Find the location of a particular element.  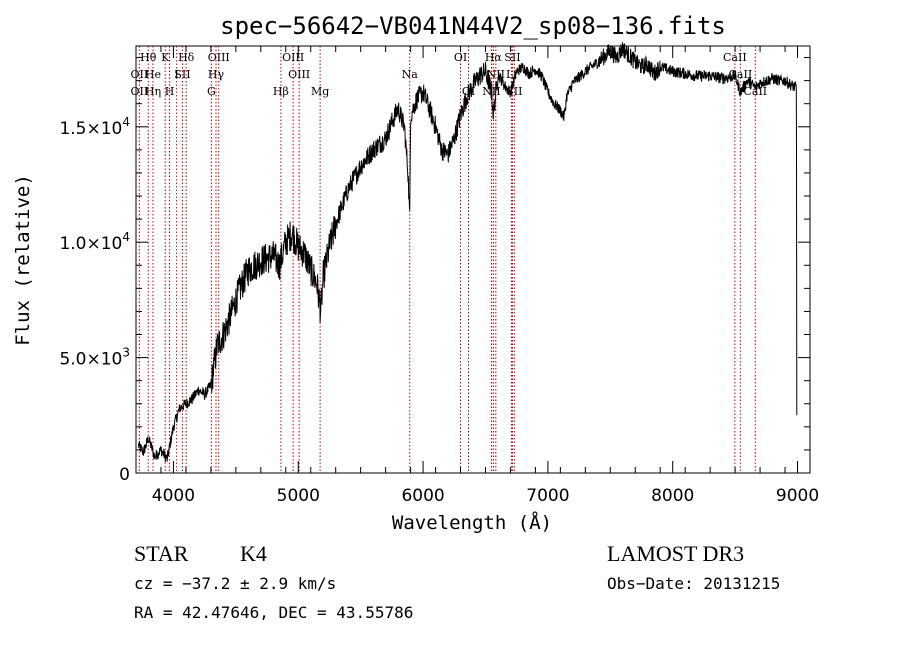

line-label: H is located at coordinates (170, 91).